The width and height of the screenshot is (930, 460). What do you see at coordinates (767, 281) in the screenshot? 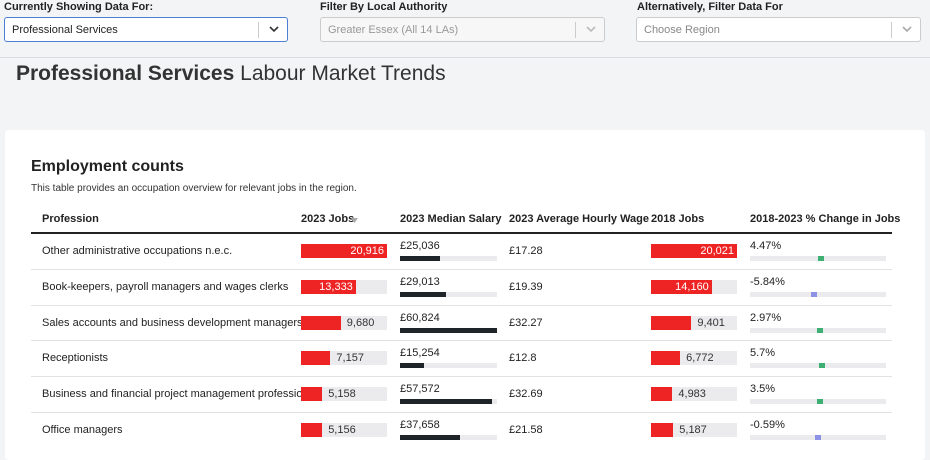
I see `cell: -5.84%` at bounding box center [767, 281].